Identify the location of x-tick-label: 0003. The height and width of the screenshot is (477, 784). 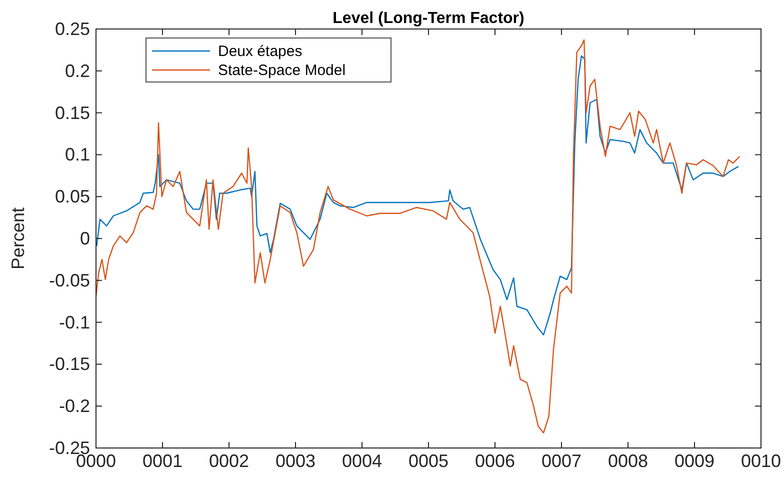
(295, 461).